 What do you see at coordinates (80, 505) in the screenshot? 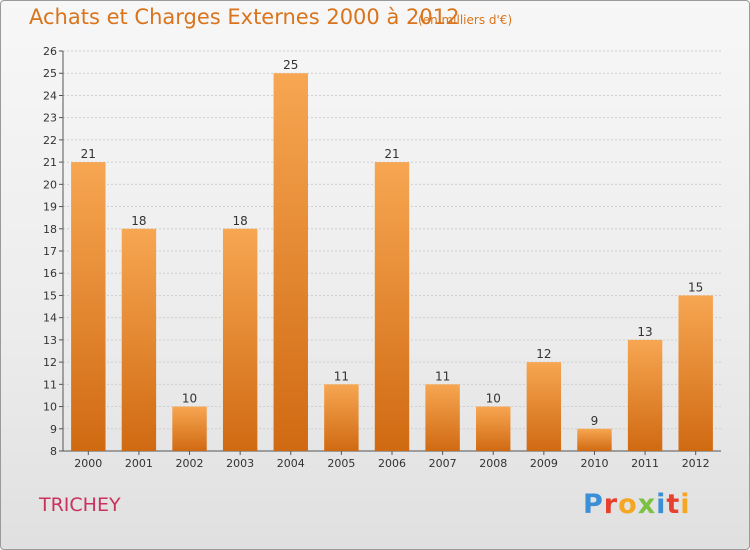
I see `town-name: TRICHEY` at bounding box center [80, 505].